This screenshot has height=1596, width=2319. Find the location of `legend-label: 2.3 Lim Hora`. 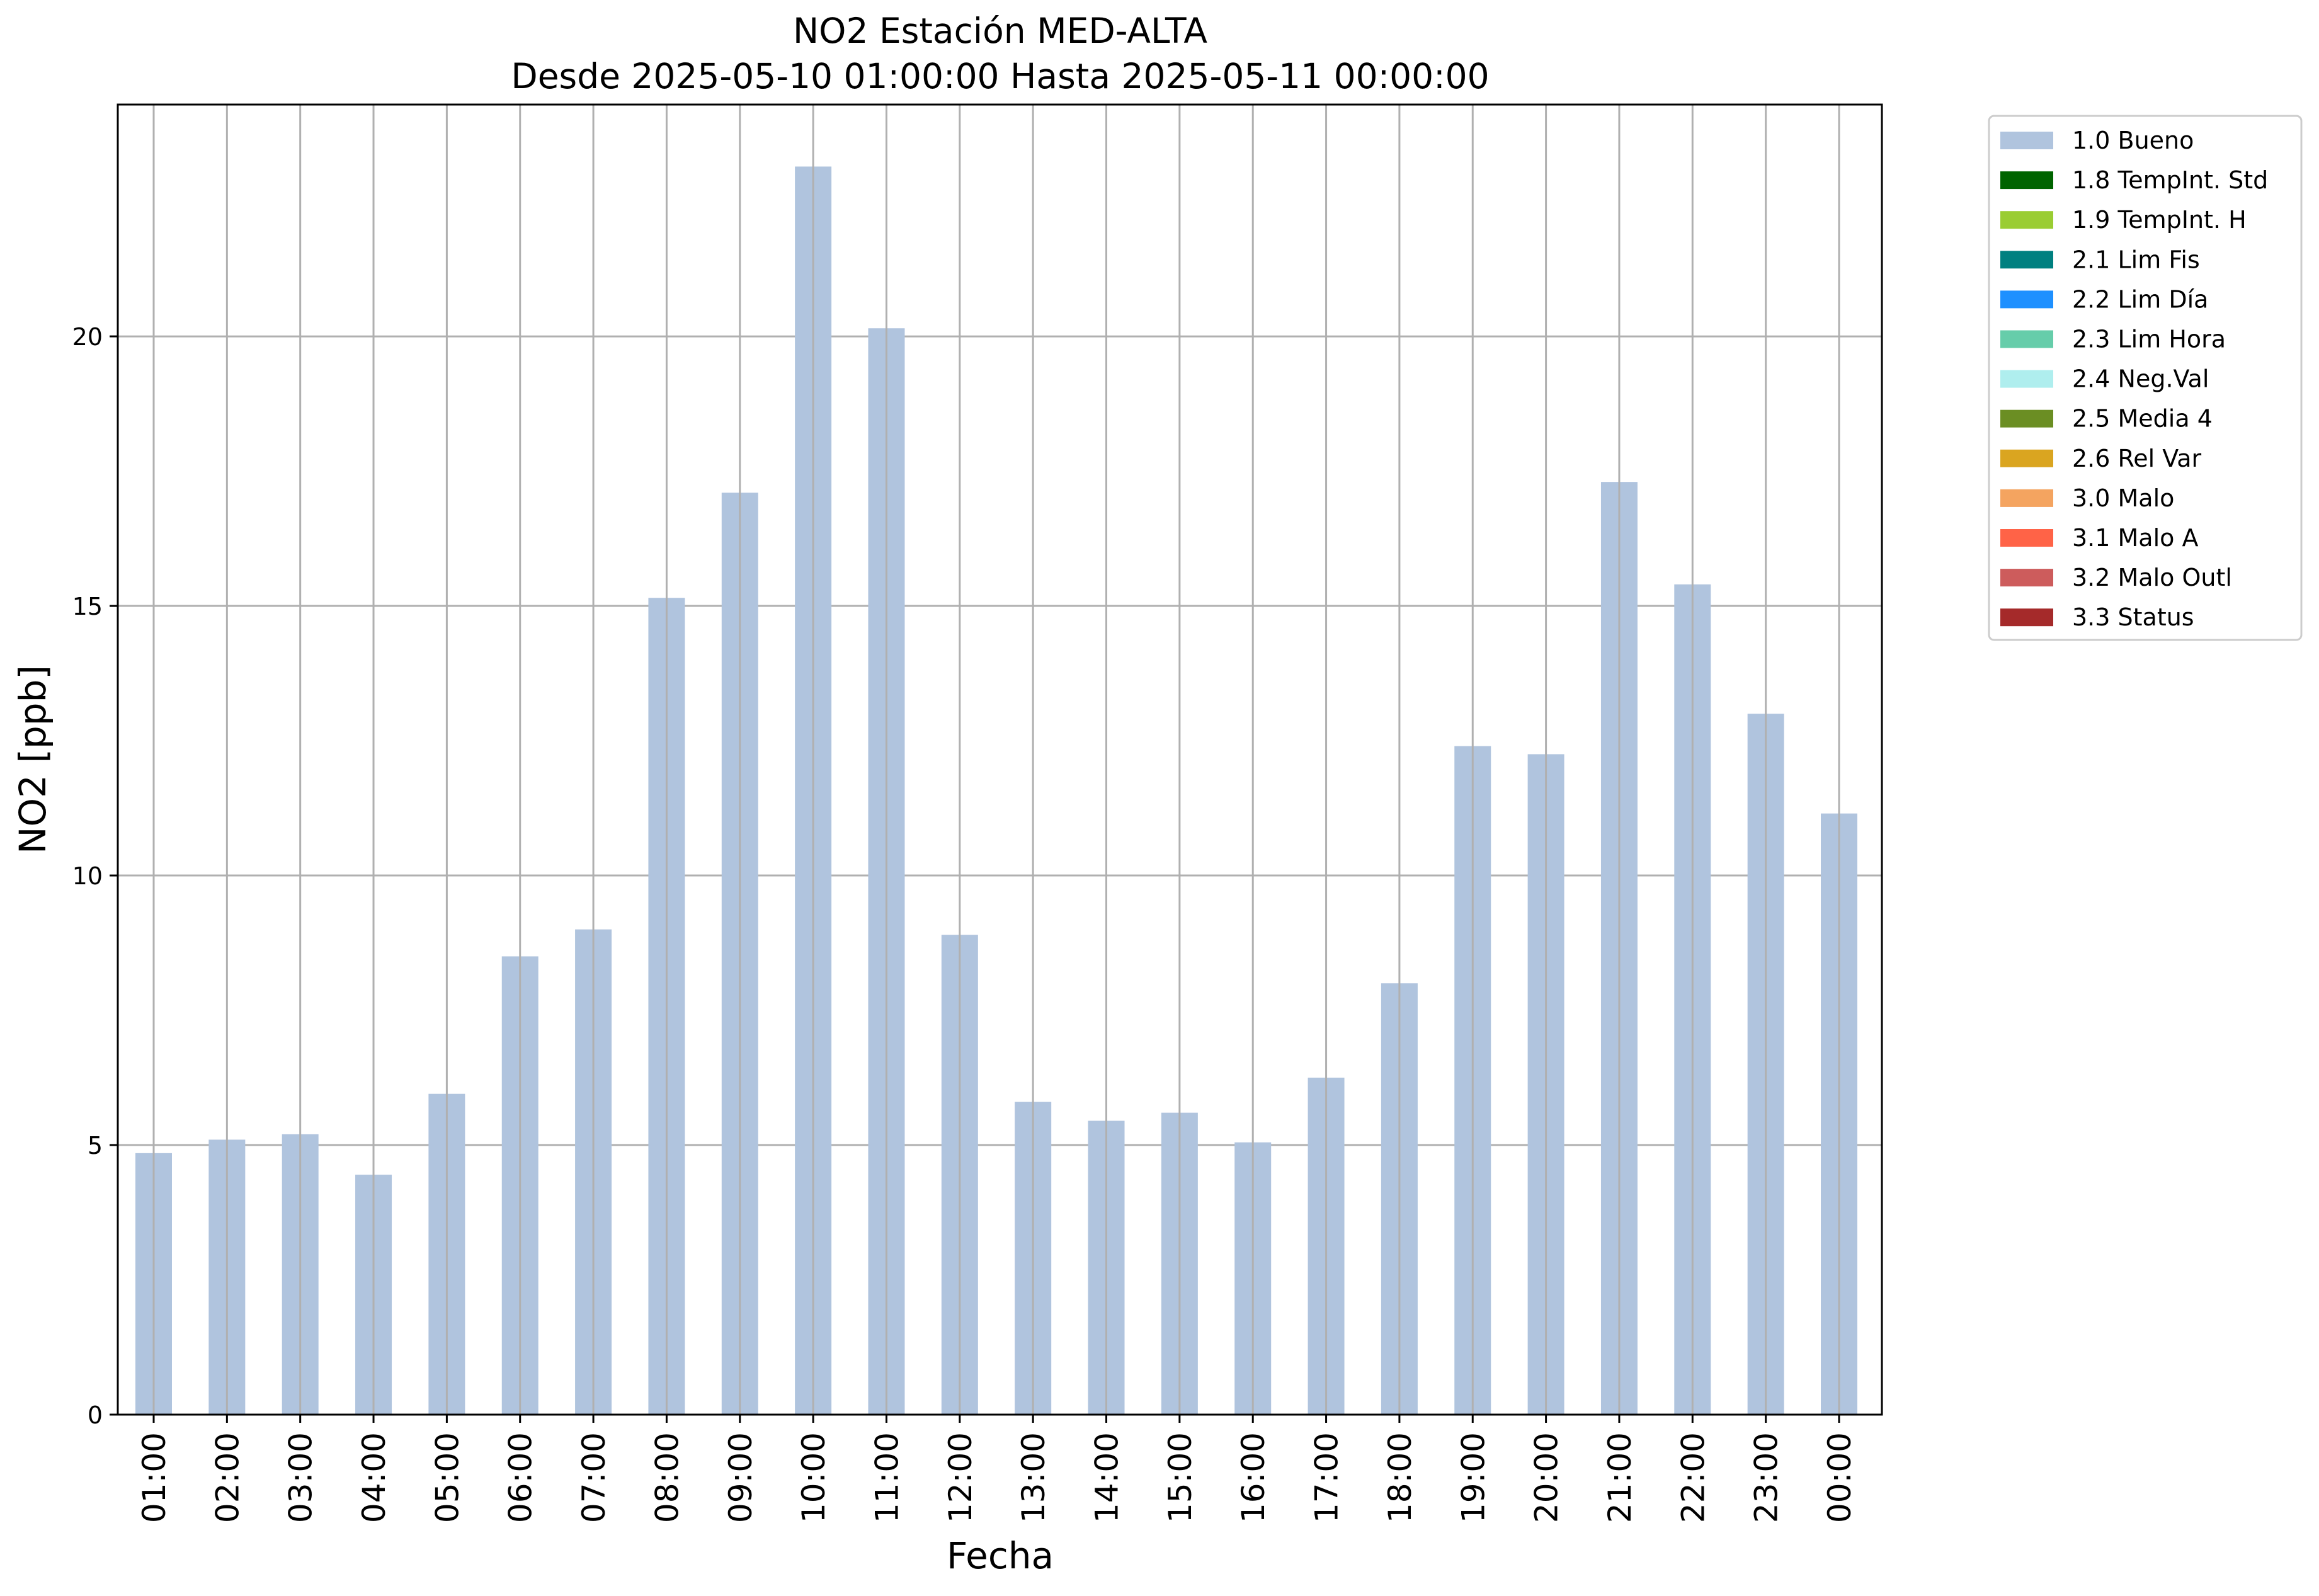

legend-label: 2.3 Lim Hora is located at coordinates (2149, 339).